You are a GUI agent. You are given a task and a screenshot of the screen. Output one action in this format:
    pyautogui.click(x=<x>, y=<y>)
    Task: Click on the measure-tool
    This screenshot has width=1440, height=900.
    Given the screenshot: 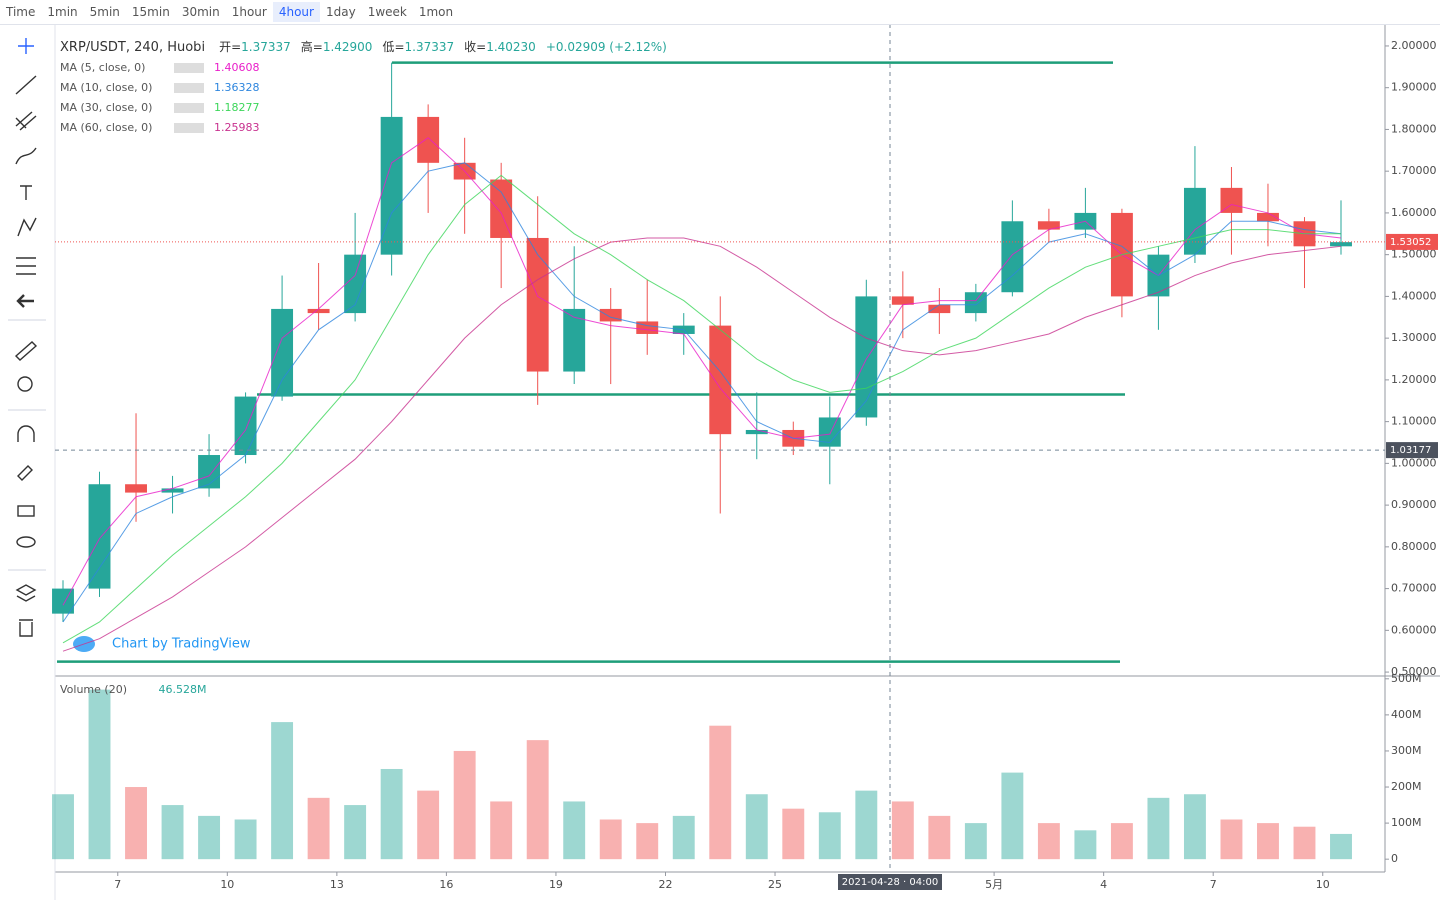 What is the action you would take?
    pyautogui.click(x=26, y=266)
    